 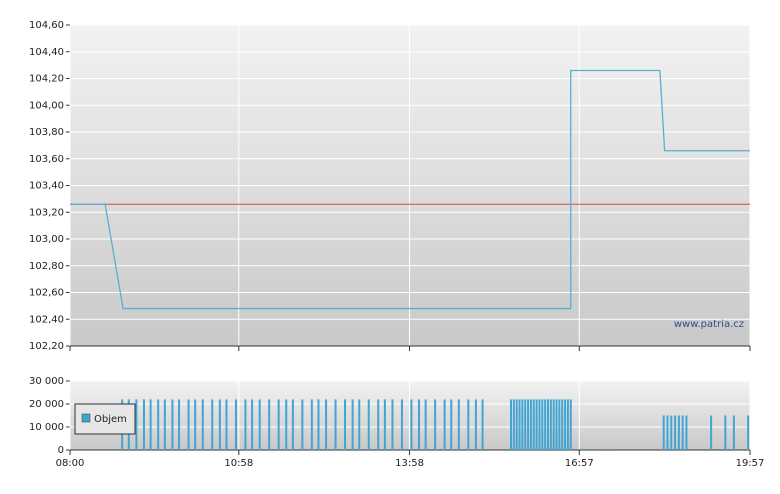 What do you see at coordinates (46, 266) in the screenshot?
I see `y-tick-label: 102,80` at bounding box center [46, 266].